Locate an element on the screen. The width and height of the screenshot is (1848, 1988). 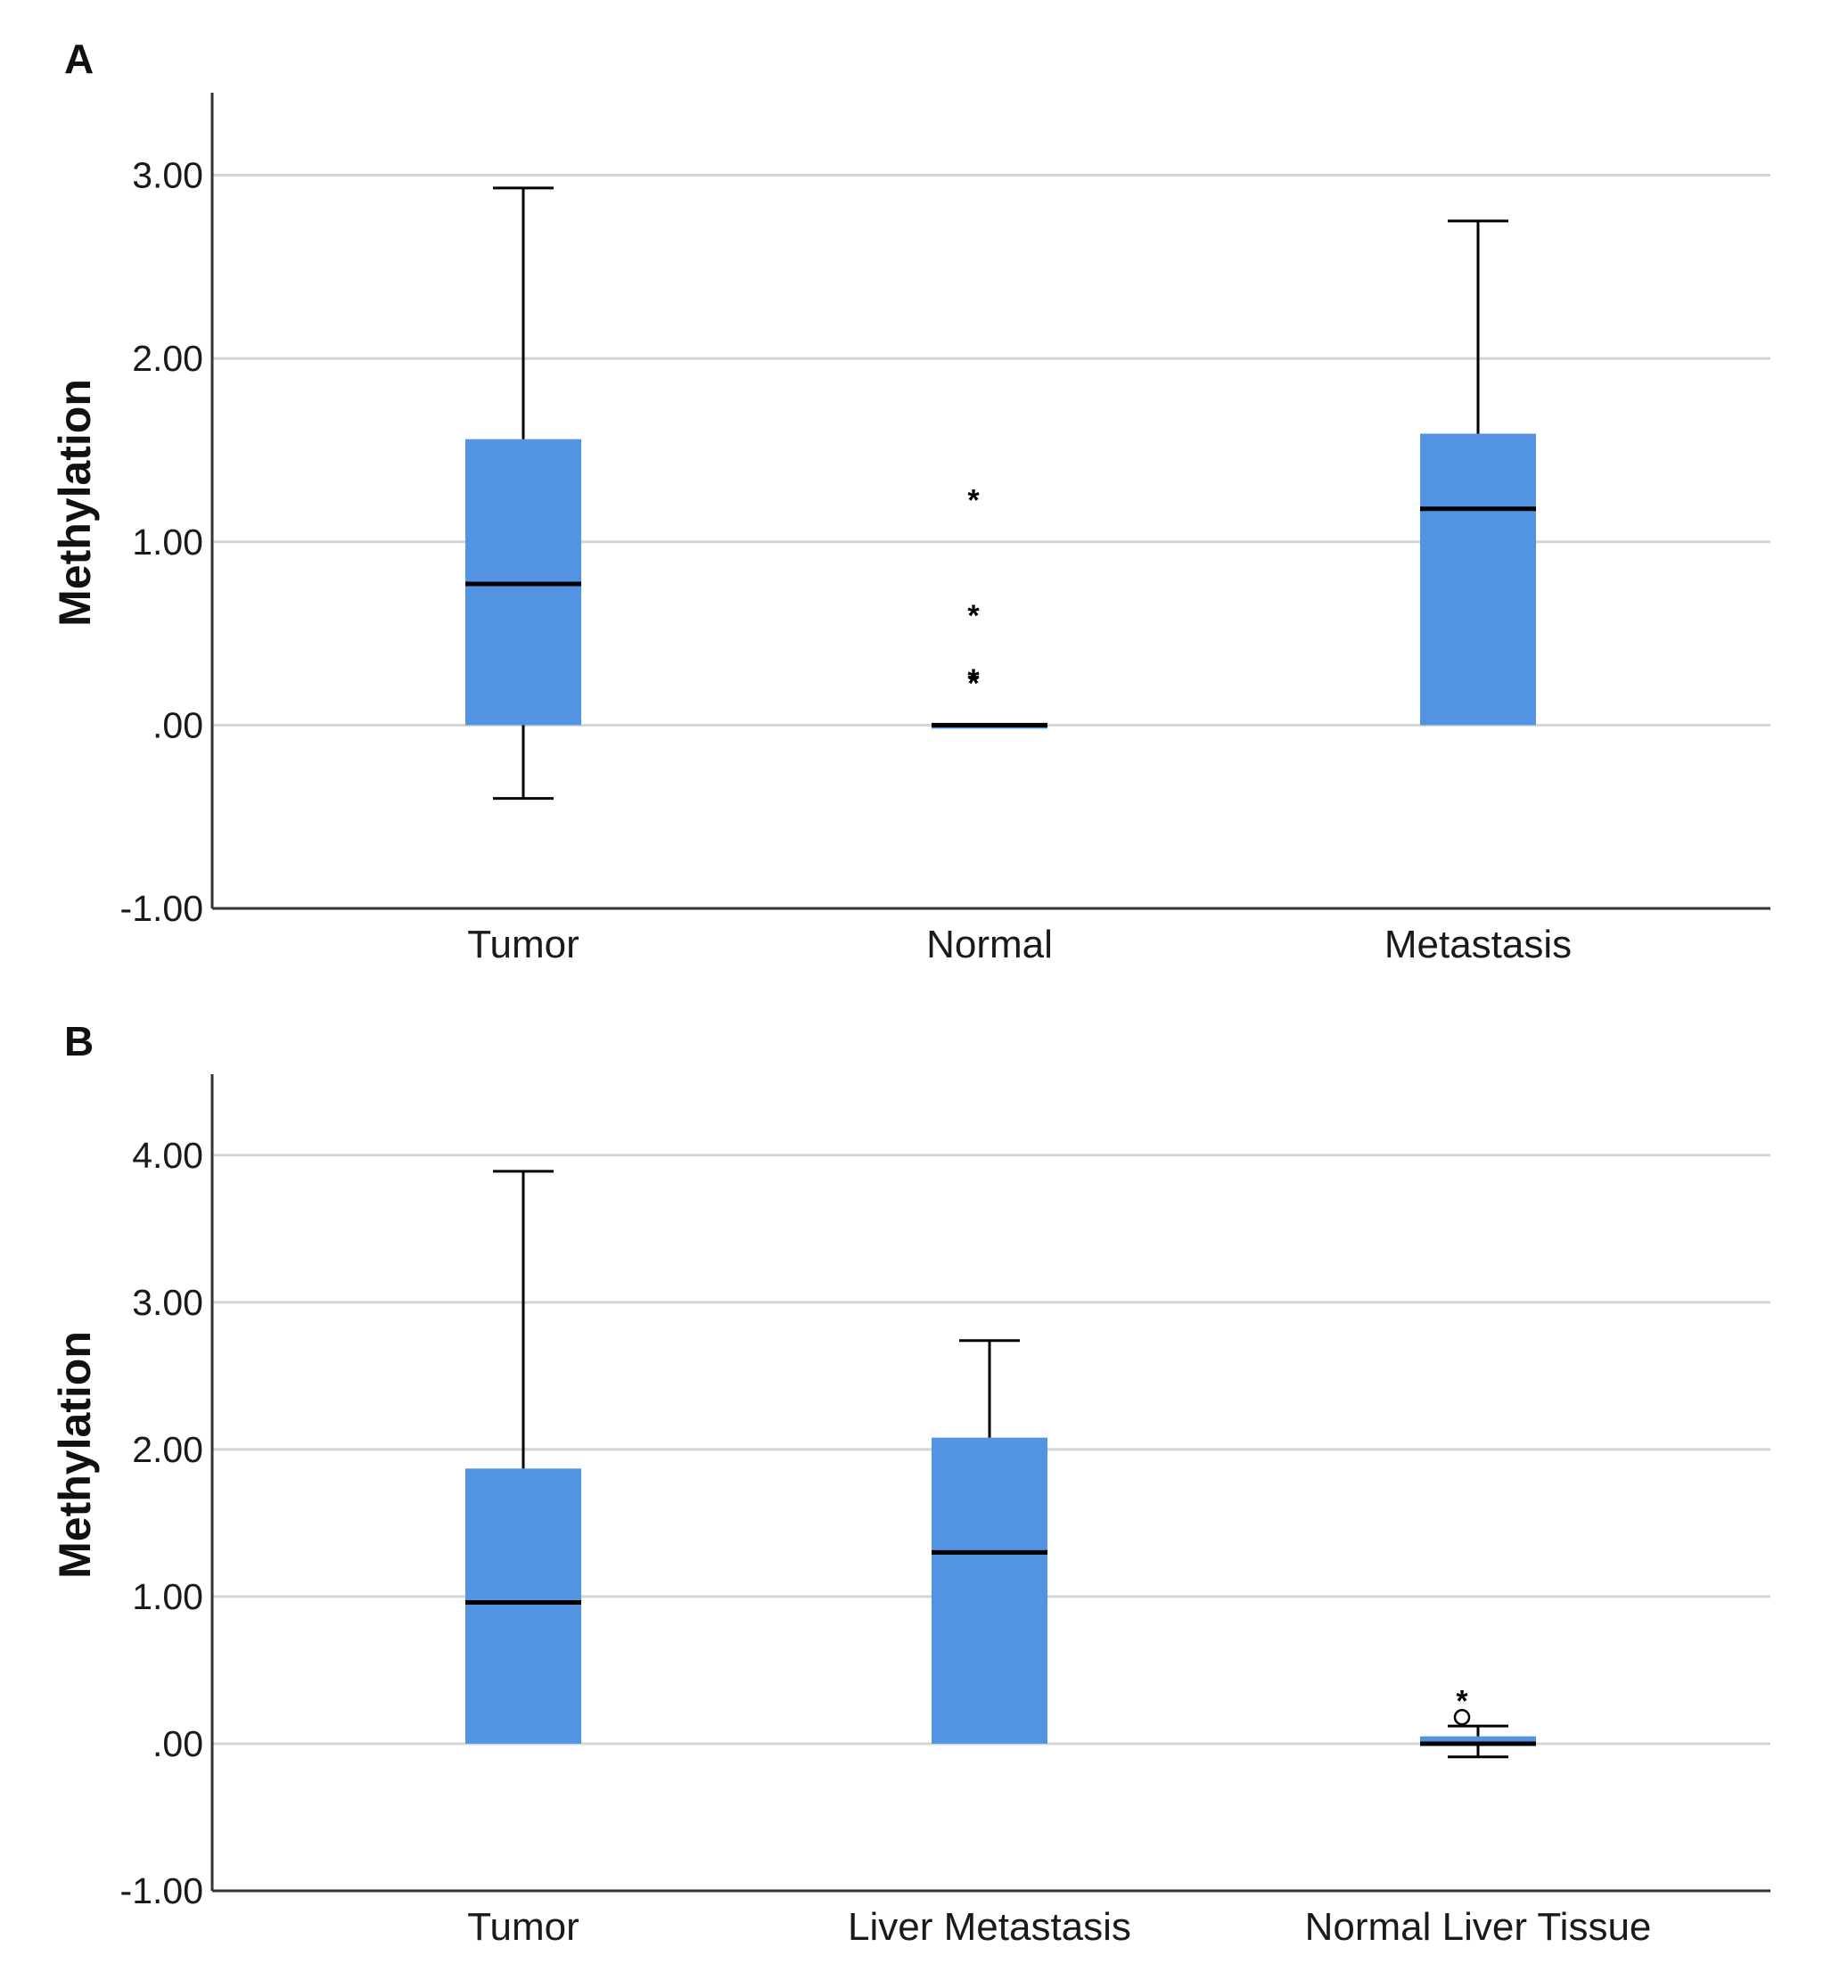
panel-b-y-tick-label: .00 is located at coordinates (177, 1743).